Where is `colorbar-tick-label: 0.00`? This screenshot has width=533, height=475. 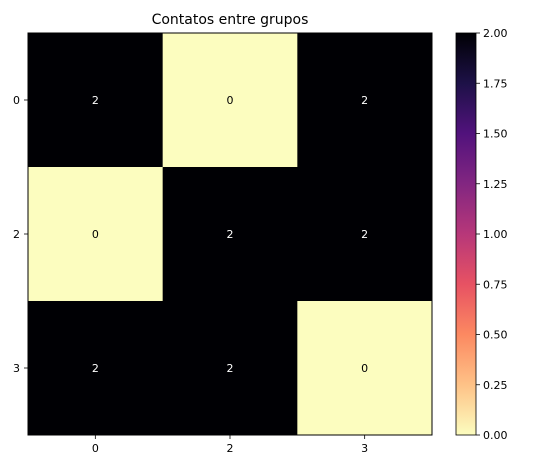
colorbar-tick-label: 0.00 is located at coordinates (495, 435).